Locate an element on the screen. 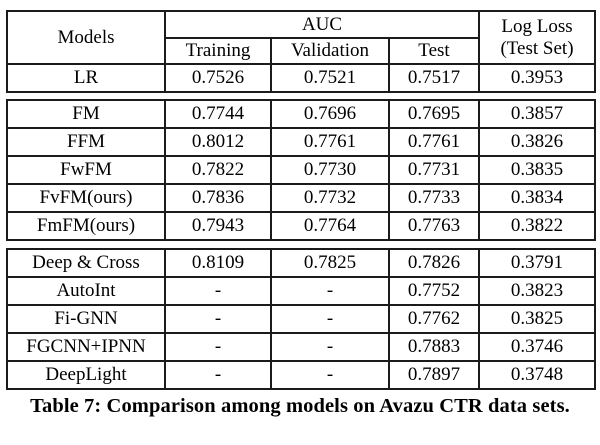 Image resolution: width=600 pixels, height=445 pixels. table-row: FGCNN+IPNN - -0.7883 0.3746 is located at coordinates (301, 347).